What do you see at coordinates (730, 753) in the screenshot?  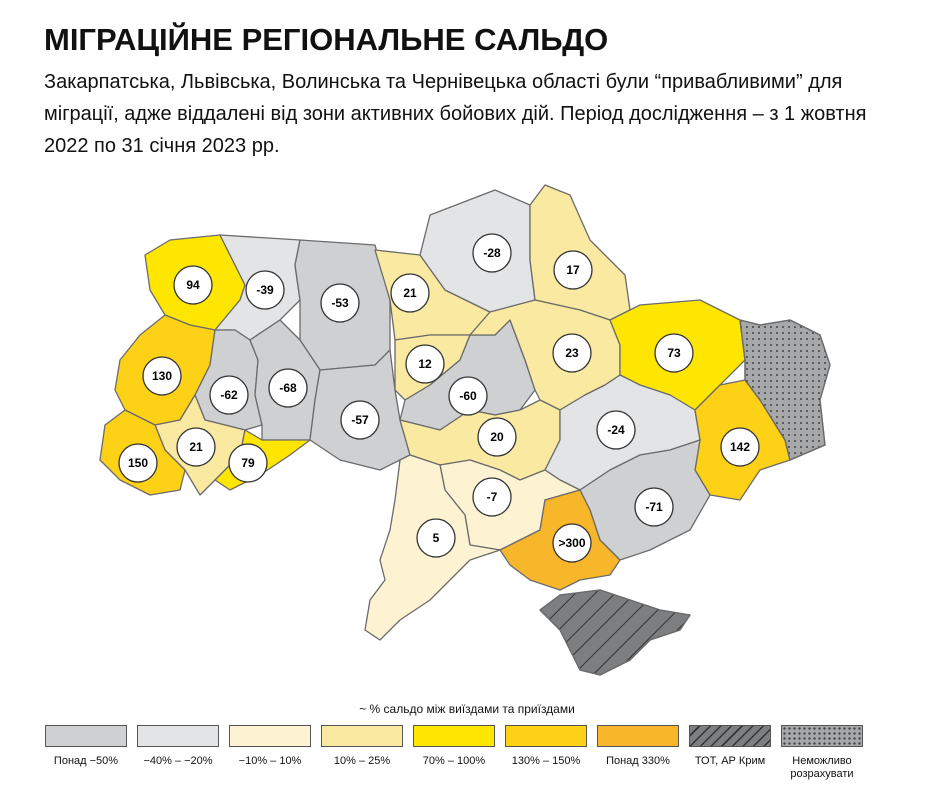 I see `legend-item: ТОТ, АР Крим` at bounding box center [730, 753].